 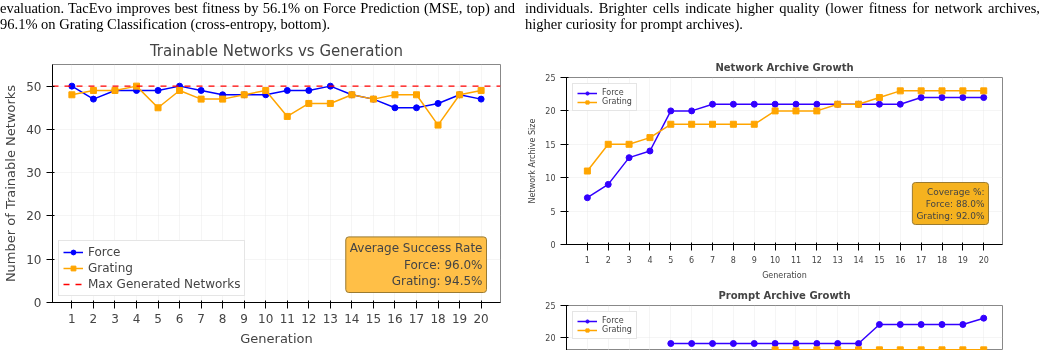 What do you see at coordinates (784, 67) in the screenshot?
I see `chart-title: Network Archive Growth` at bounding box center [784, 67].